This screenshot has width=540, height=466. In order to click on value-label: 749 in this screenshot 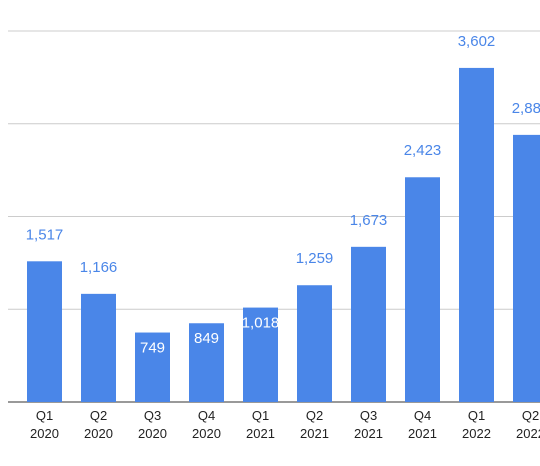, I will do `click(152, 347)`.